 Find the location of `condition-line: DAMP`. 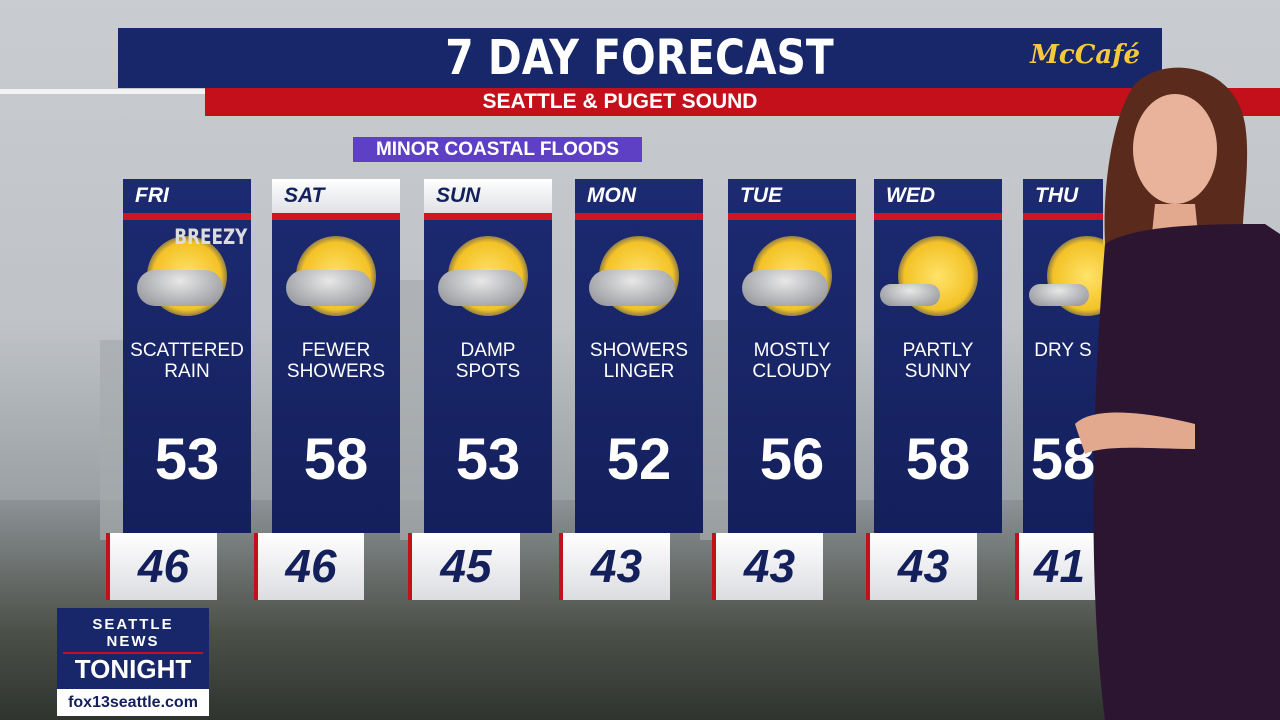

condition-line: DAMP is located at coordinates (488, 350).